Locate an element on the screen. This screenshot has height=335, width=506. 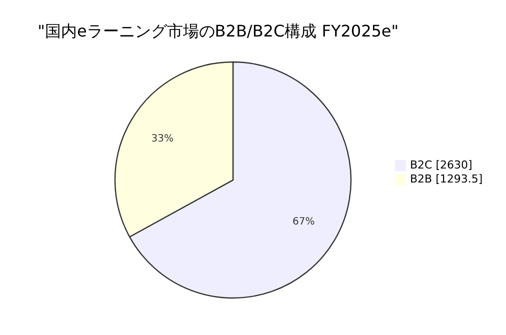
data-label: 67% is located at coordinates (303, 222).